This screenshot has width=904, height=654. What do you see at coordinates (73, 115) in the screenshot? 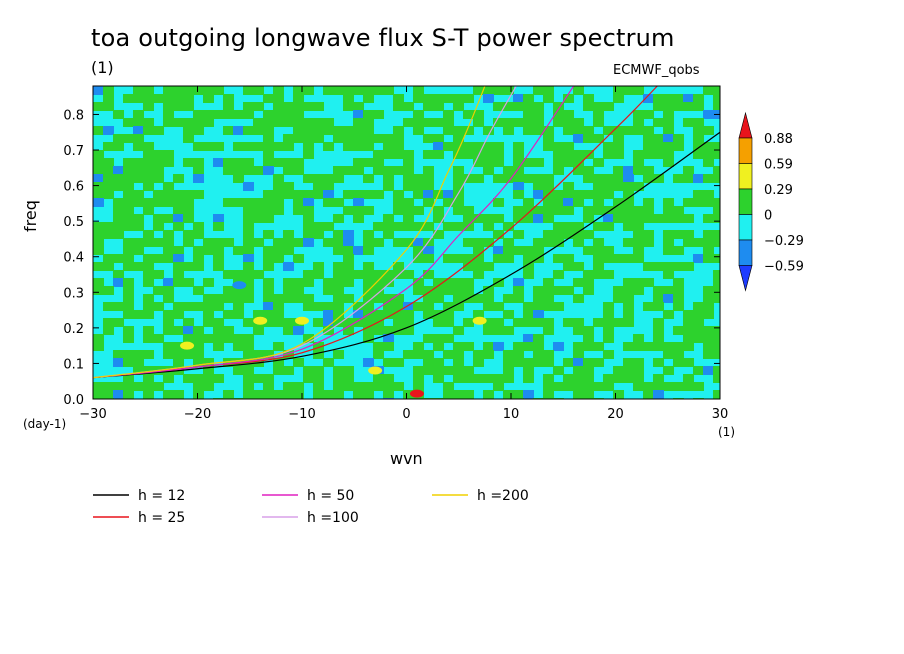
I see `y-tick-label: 0.8` at bounding box center [73, 115].